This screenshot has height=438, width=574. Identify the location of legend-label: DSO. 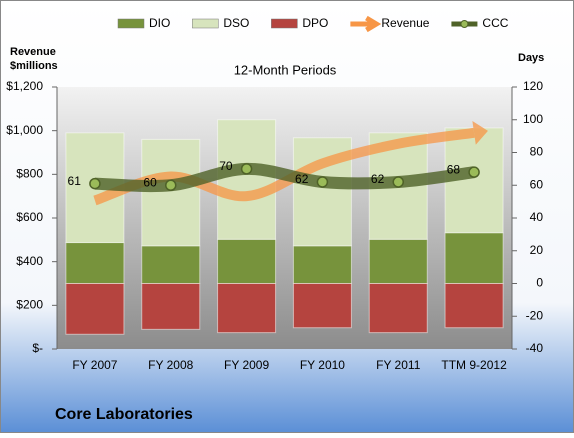
(236, 23).